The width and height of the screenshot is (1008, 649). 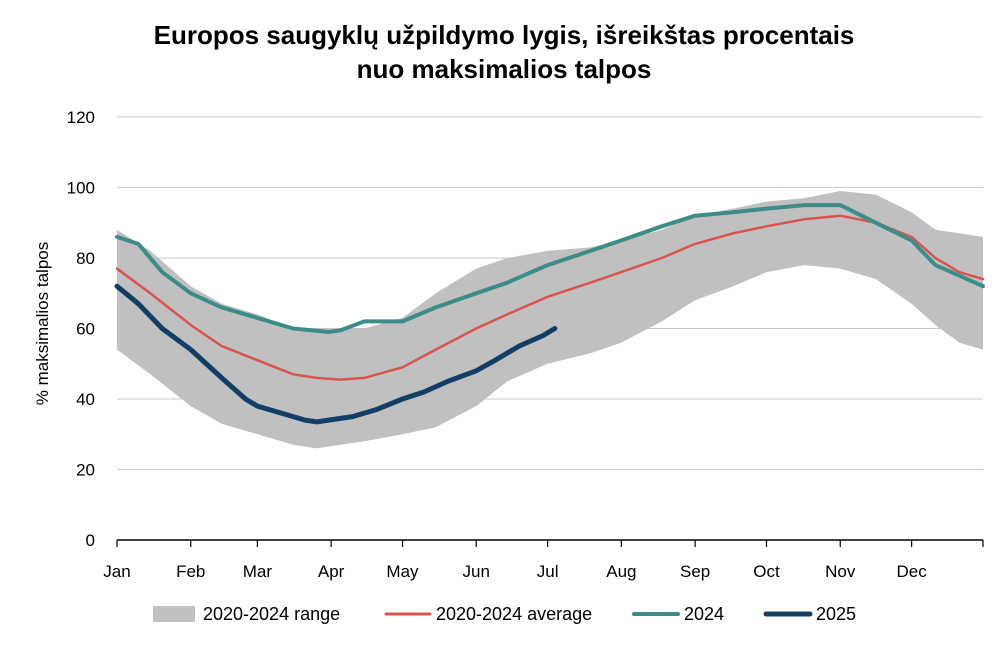 What do you see at coordinates (85, 399) in the screenshot?
I see `y-tick-label-40: 40` at bounding box center [85, 399].